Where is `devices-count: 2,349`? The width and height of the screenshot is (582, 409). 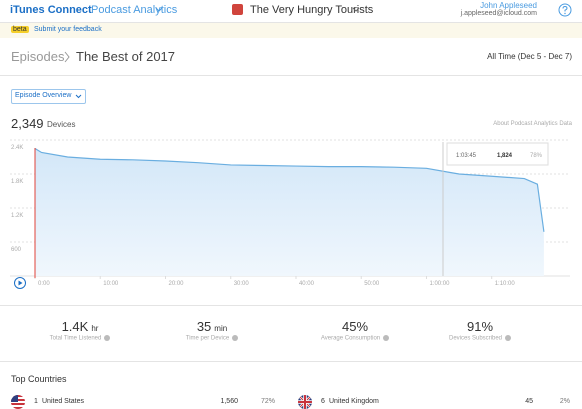
devices-count: 2,349 is located at coordinates (27, 123).